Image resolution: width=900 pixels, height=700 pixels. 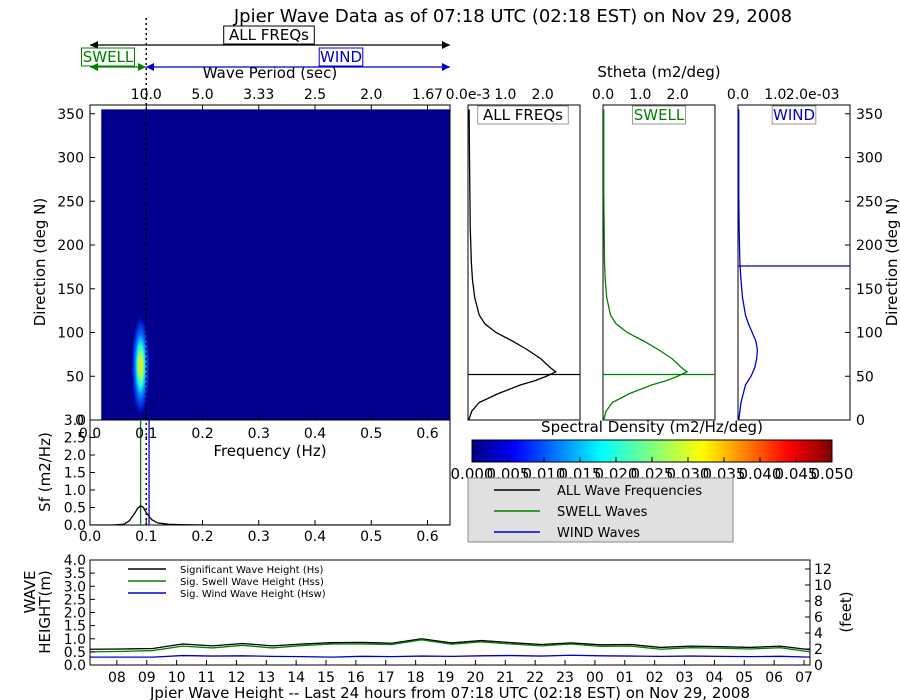 I want to click on wave-height-x-tick-label: 01, so click(x=625, y=678).